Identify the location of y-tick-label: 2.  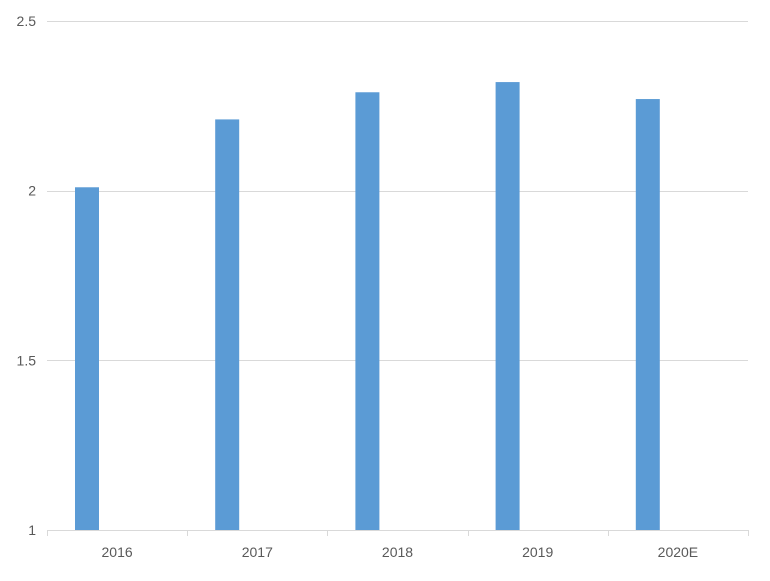
(32, 191).